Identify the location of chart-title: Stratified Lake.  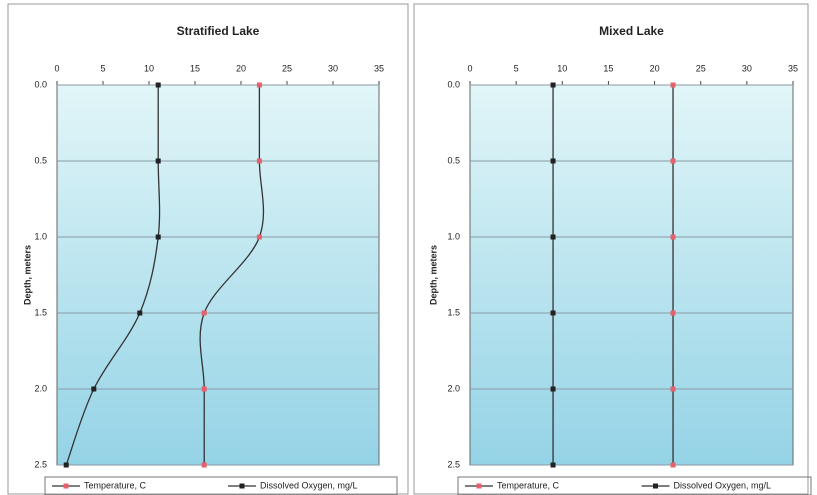
(218, 31).